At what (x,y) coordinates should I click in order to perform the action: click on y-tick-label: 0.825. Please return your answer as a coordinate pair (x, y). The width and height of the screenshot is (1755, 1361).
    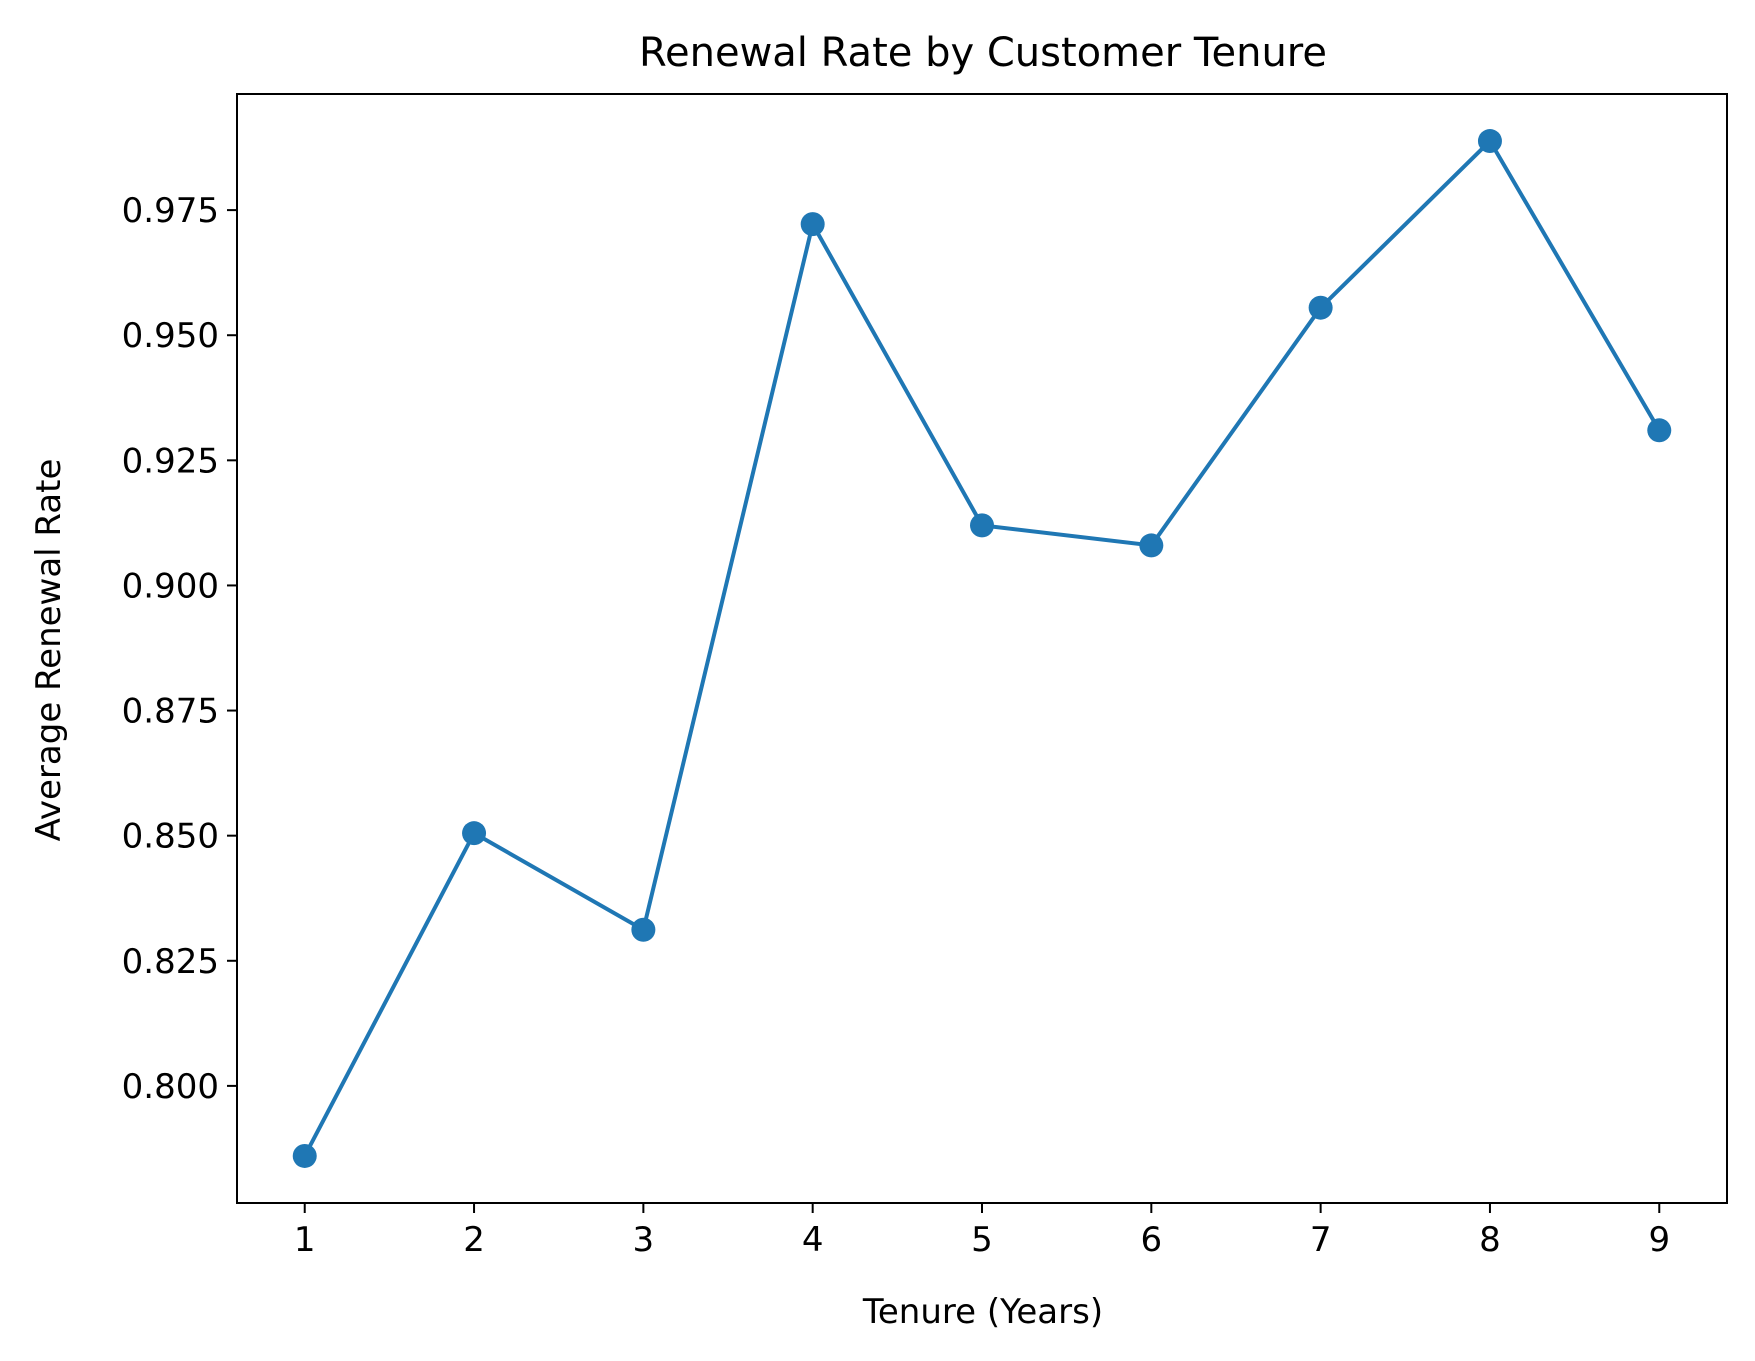
    Looking at the image, I should click on (170, 962).